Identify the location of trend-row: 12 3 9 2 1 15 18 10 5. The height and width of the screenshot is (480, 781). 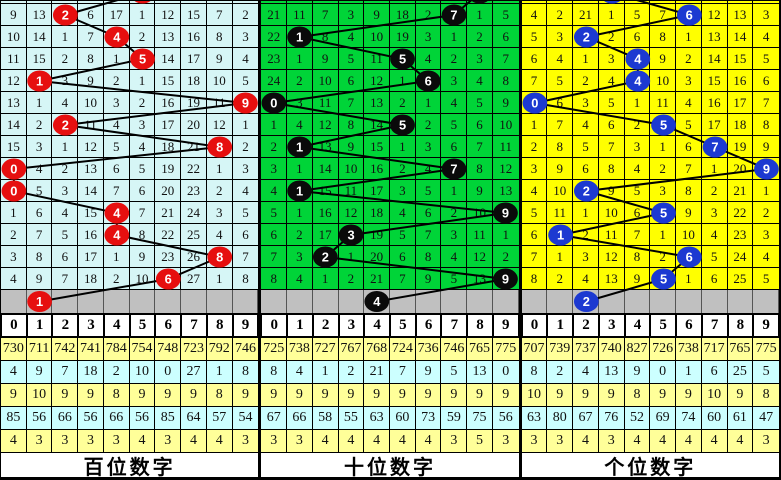
(130, 81).